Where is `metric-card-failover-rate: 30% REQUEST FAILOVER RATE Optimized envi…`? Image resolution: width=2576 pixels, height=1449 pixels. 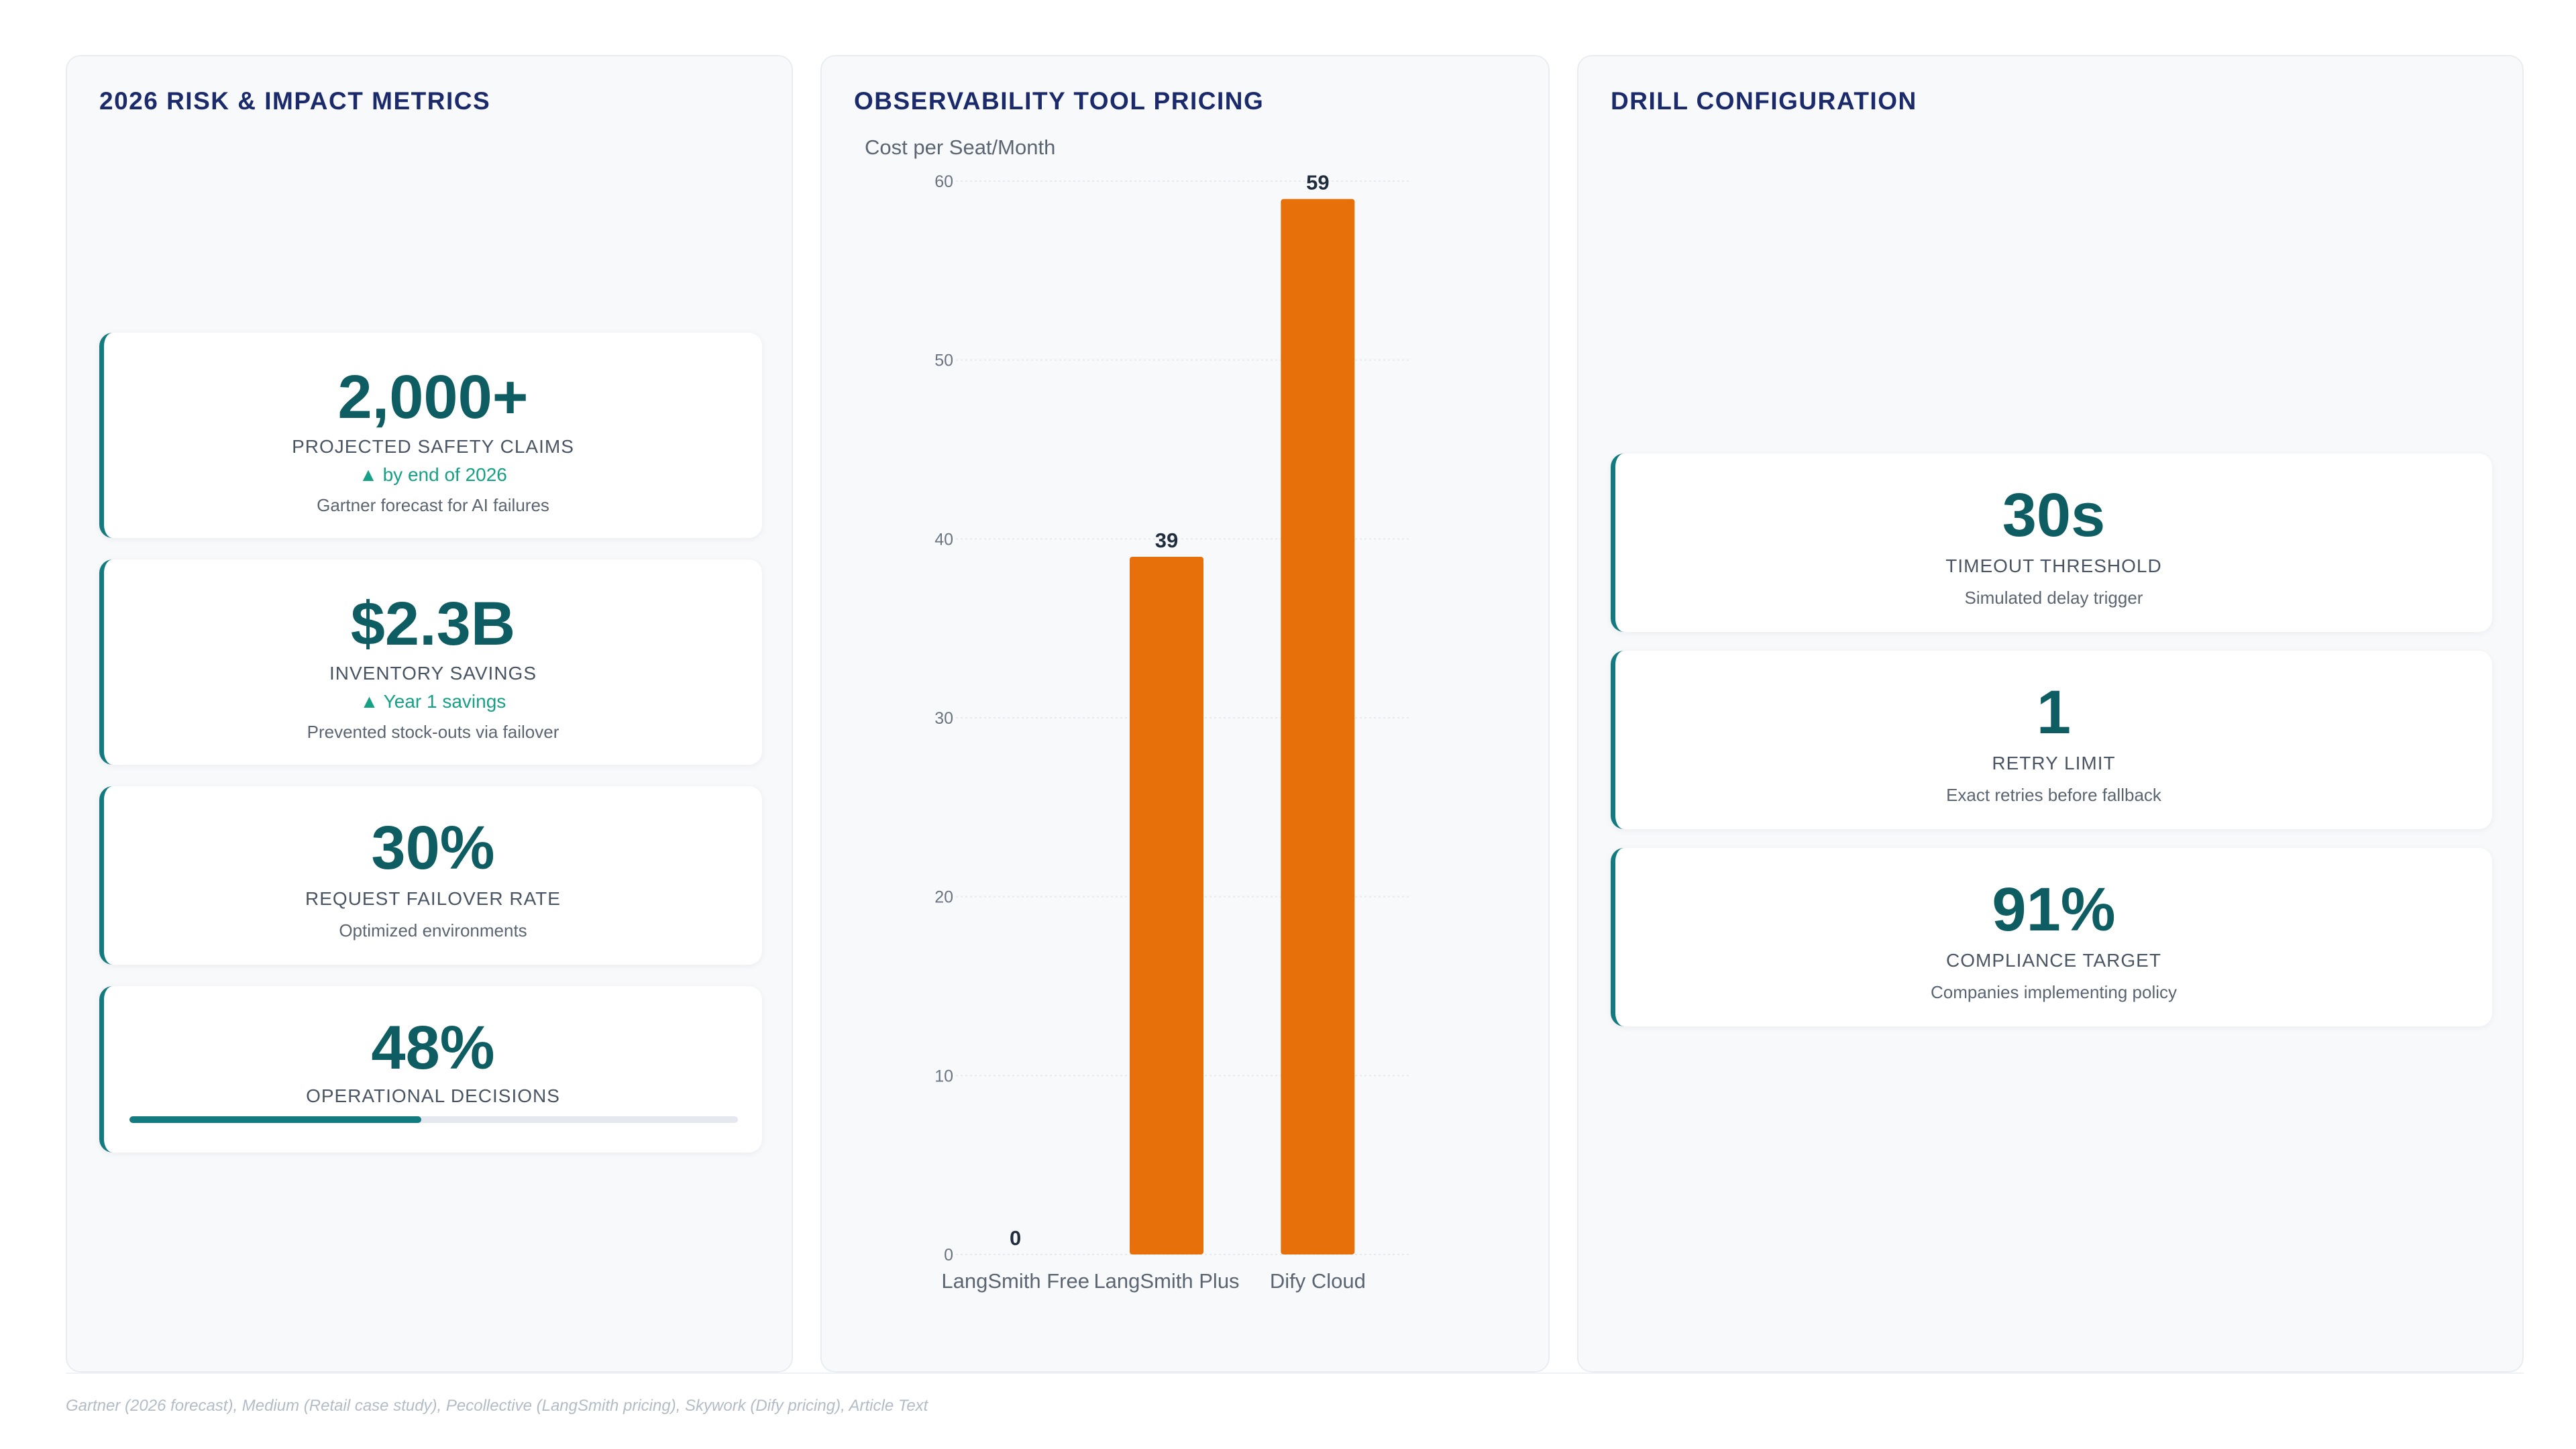
metric-card-failover-rate: 30% REQUEST FAILOVER RATE Optimized envi… is located at coordinates (430, 875).